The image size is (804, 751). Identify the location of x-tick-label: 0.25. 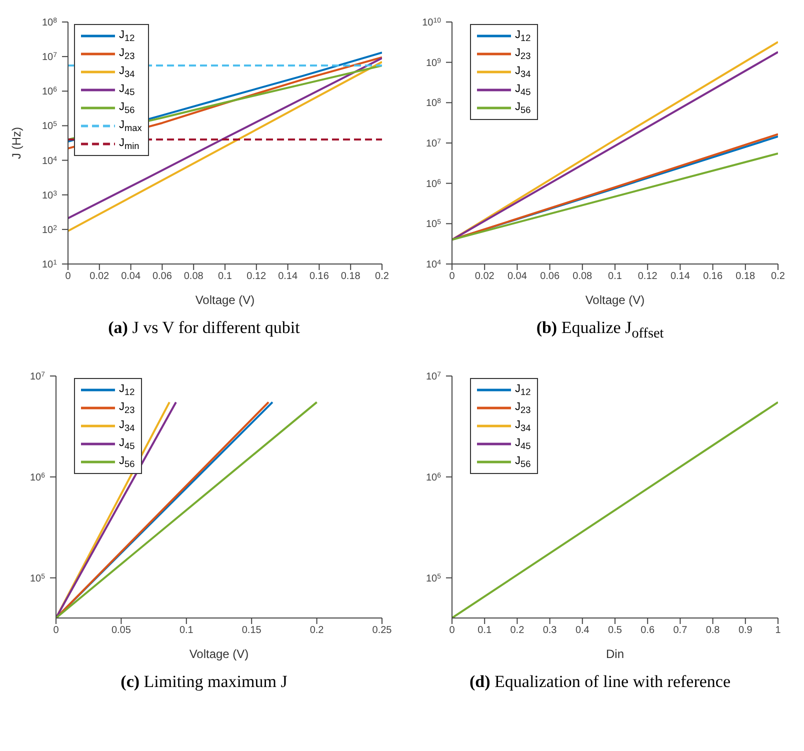
(382, 630).